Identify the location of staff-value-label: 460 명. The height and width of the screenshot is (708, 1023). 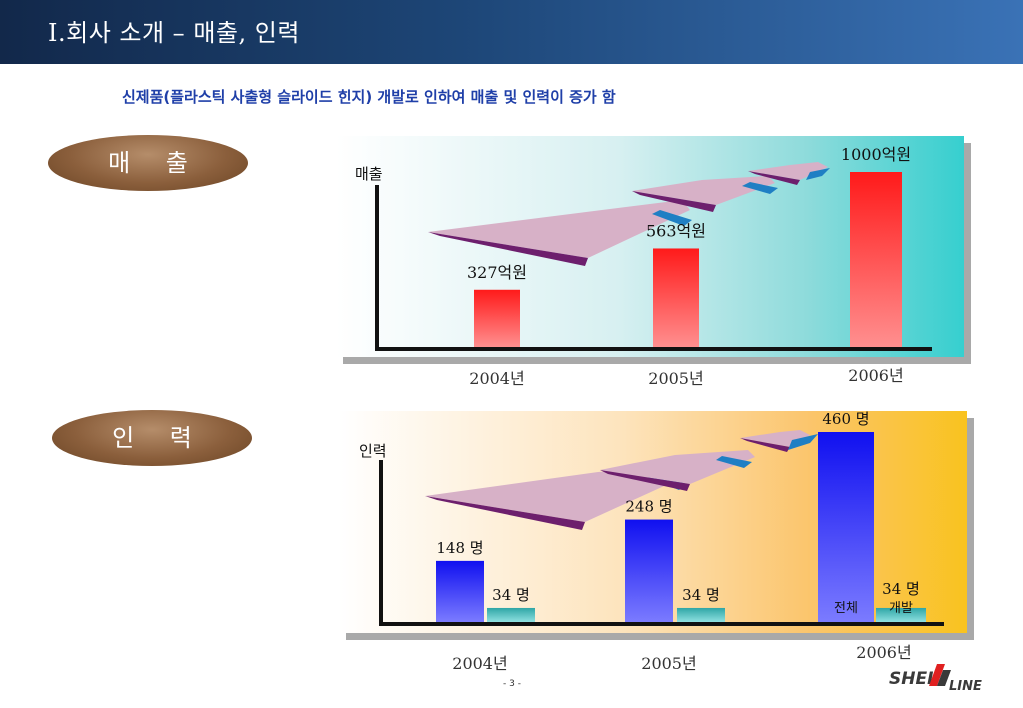
(845, 419).